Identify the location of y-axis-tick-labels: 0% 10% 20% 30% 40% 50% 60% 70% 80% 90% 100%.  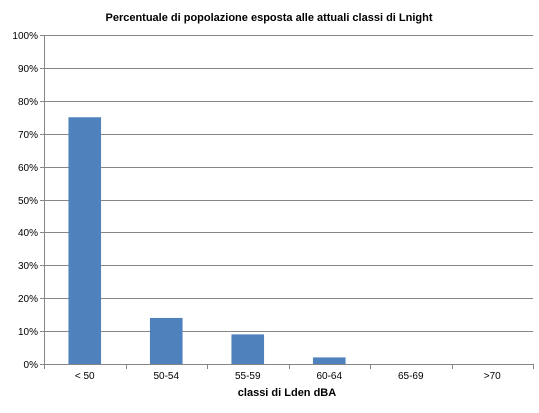
(25, 201).